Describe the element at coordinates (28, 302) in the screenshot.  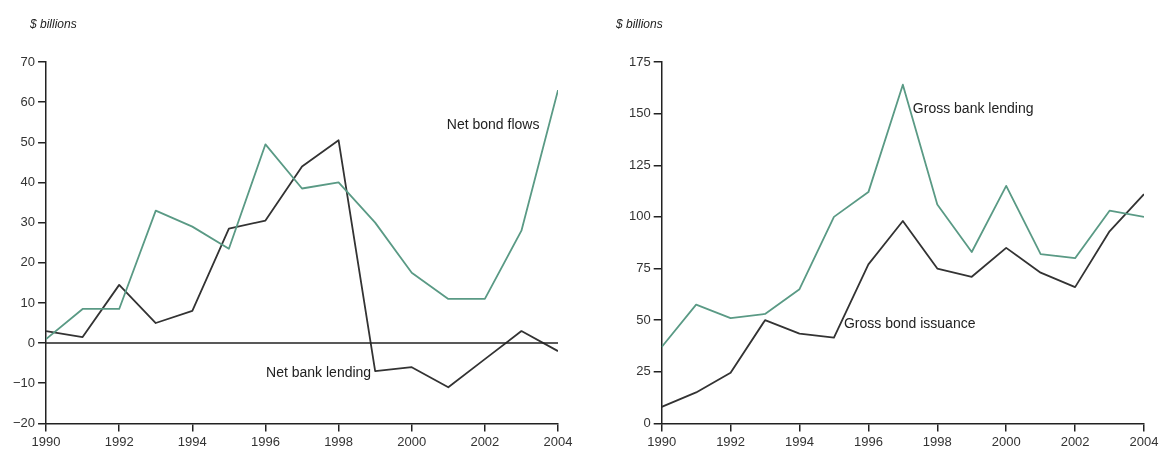
I see `y-tick-label: 10` at that location.